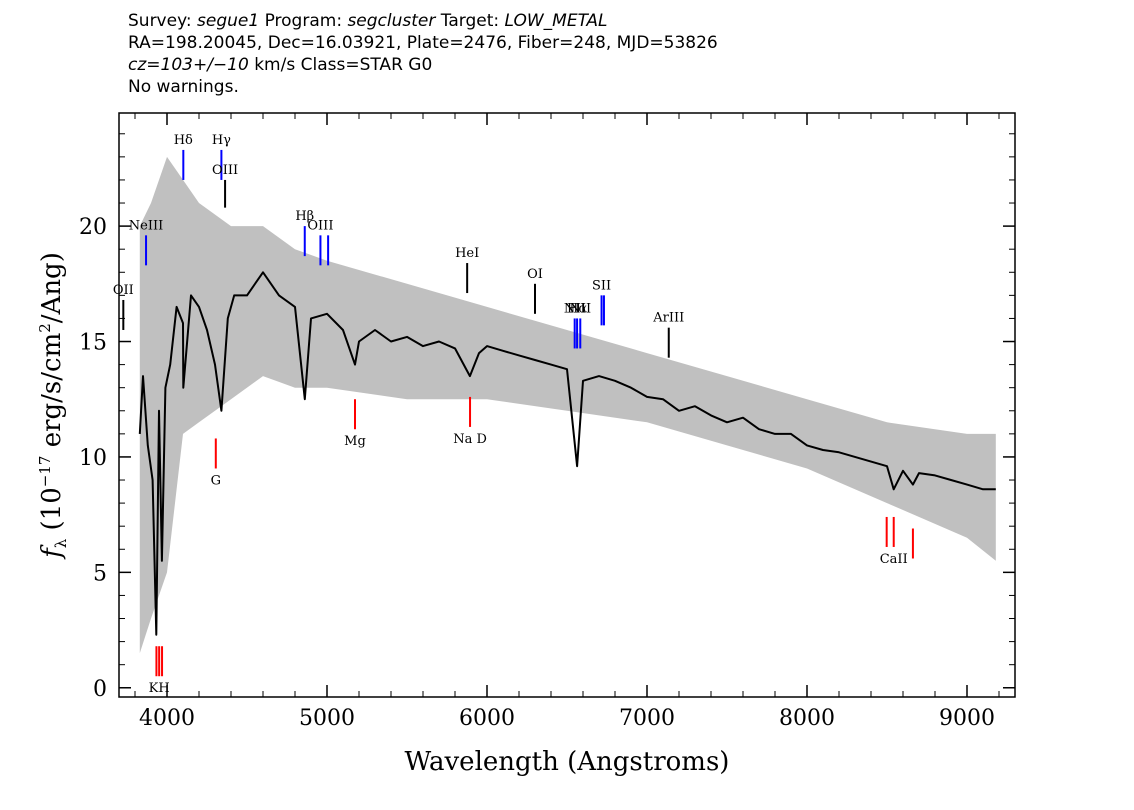 The image size is (1134, 810). I want to click on y-tick-label: 10, so click(93, 458).